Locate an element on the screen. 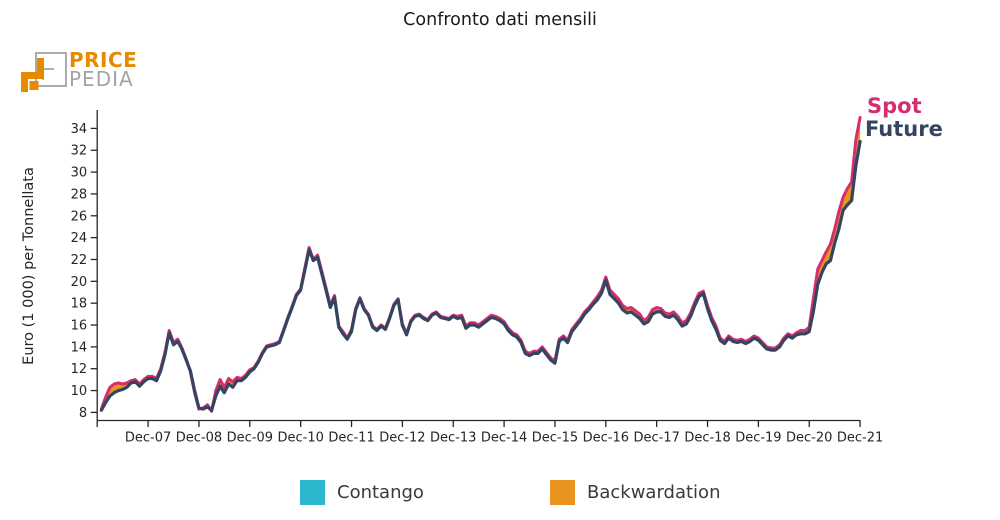 The width and height of the screenshot is (1000, 520). chart-legend: Contango Backwardation is located at coordinates (500, 493).